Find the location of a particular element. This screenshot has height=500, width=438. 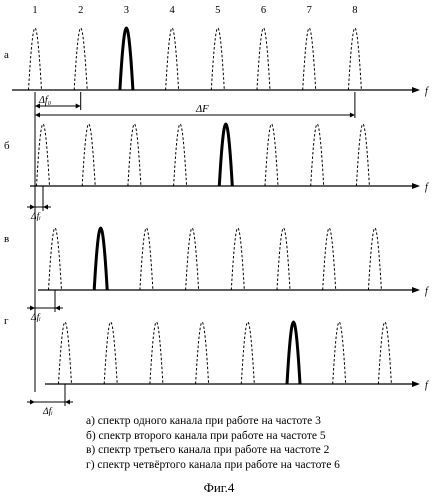

channel-number-5: 5 is located at coordinates (217, 10).